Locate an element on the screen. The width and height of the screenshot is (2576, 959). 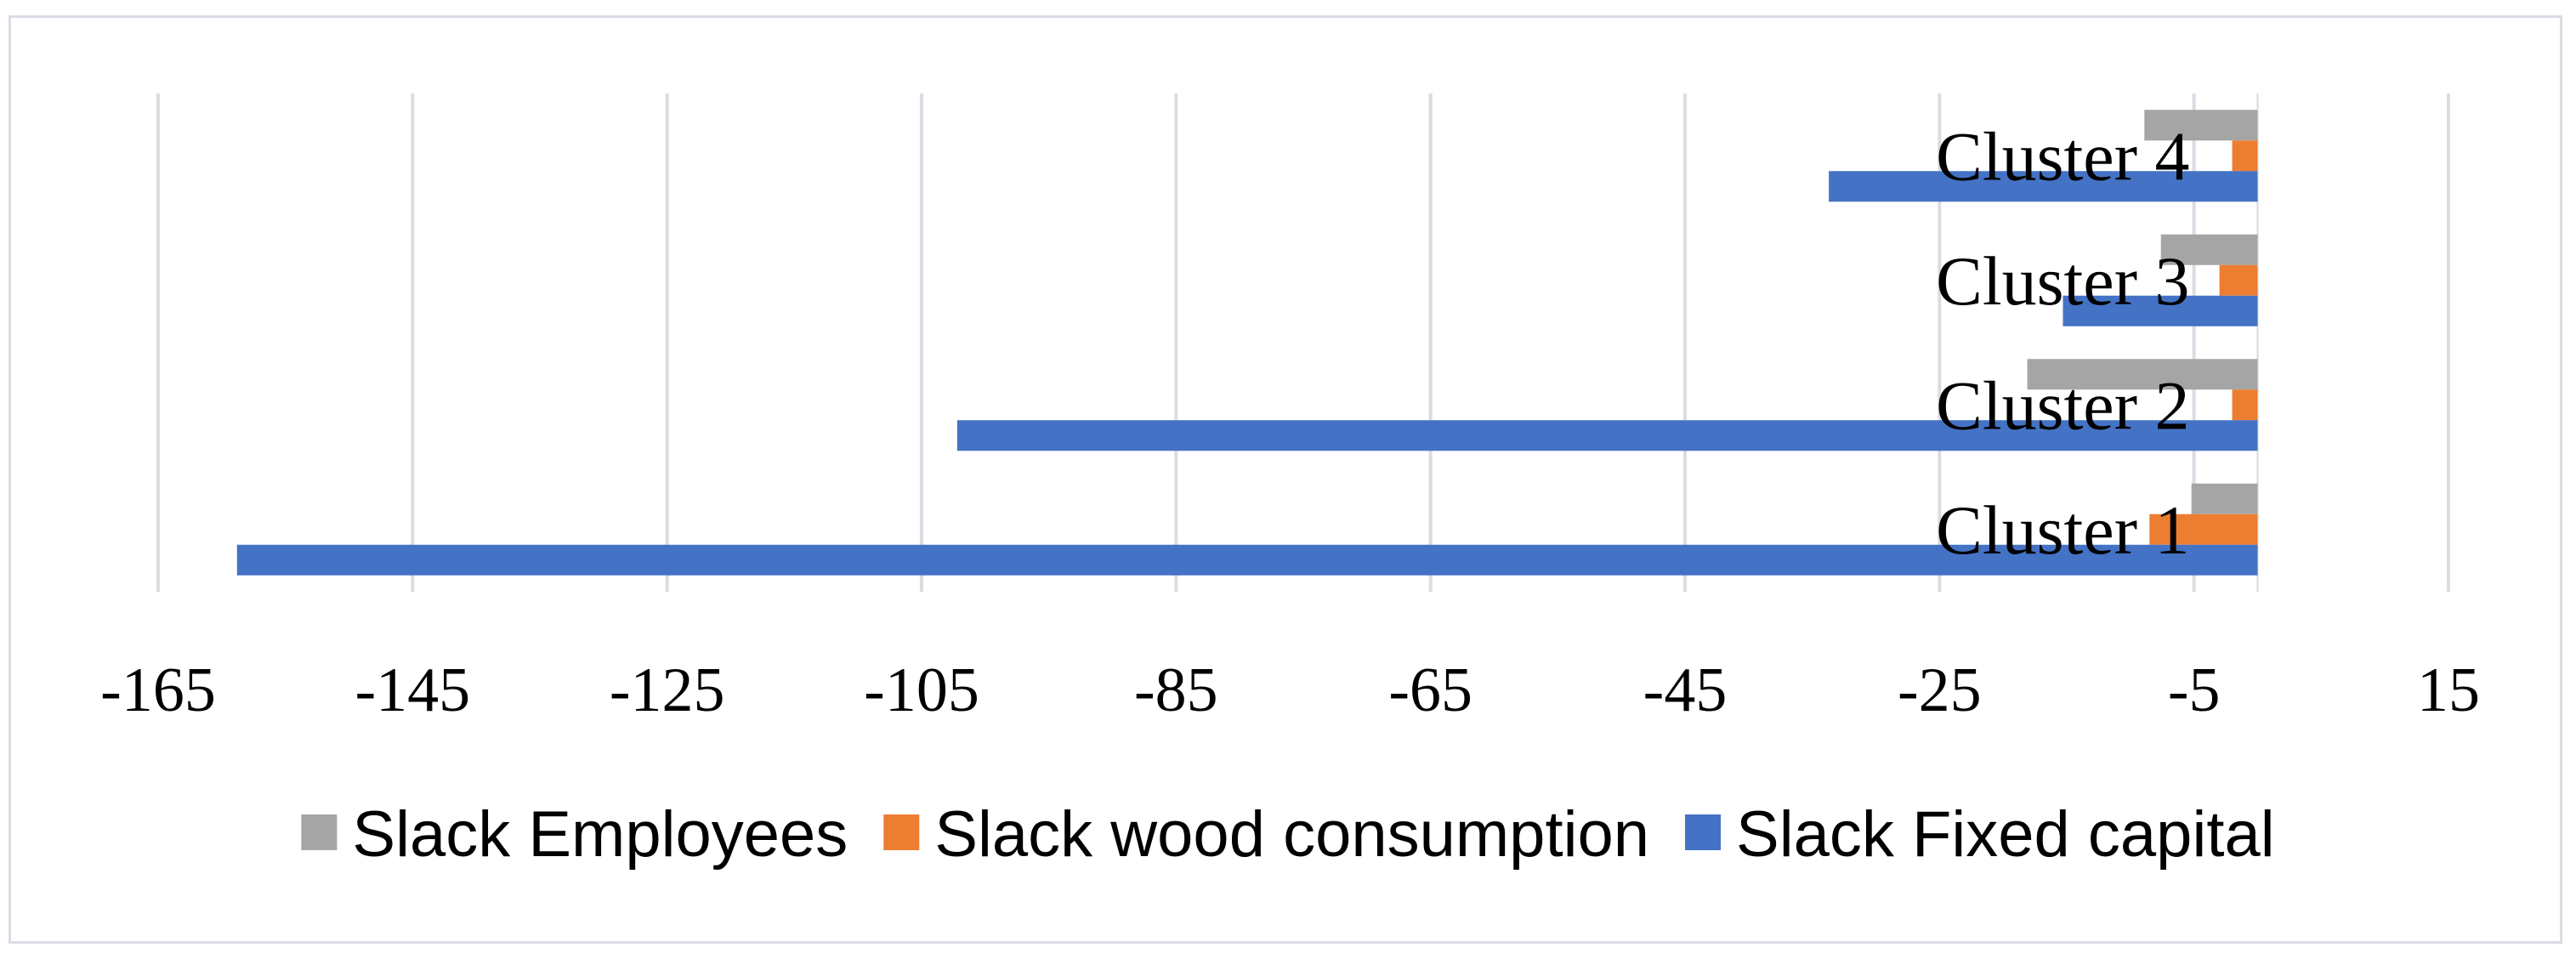
legend-item: Slack wood consumption is located at coordinates (1266, 834).